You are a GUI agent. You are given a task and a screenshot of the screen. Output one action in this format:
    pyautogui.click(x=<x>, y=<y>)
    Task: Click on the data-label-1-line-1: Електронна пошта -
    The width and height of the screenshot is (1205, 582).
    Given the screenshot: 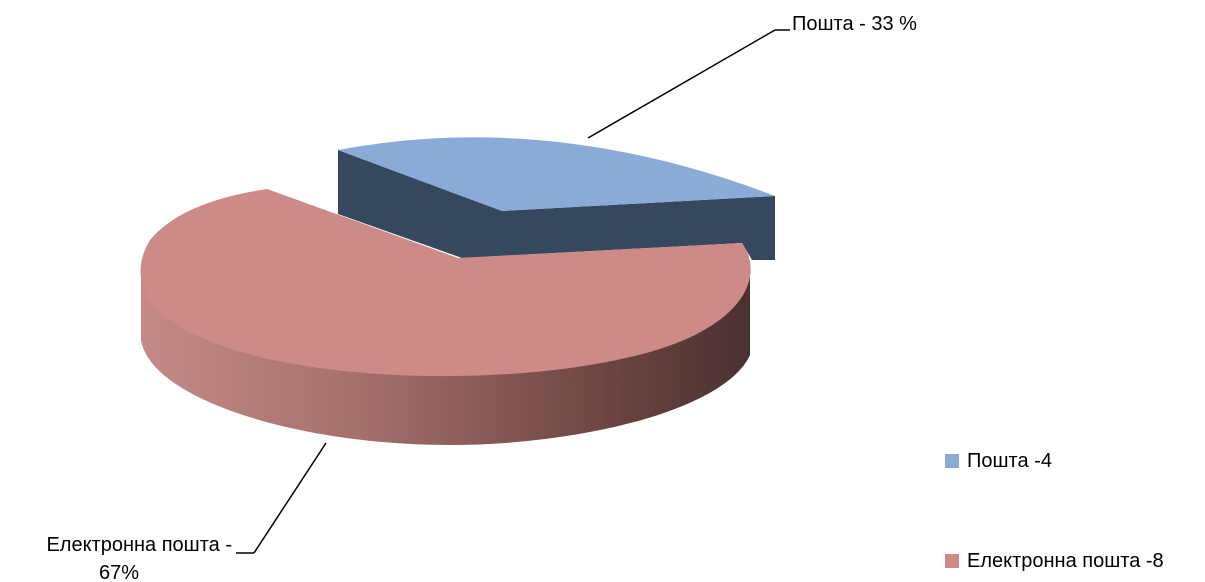 What is the action you would take?
    pyautogui.click(x=139, y=545)
    